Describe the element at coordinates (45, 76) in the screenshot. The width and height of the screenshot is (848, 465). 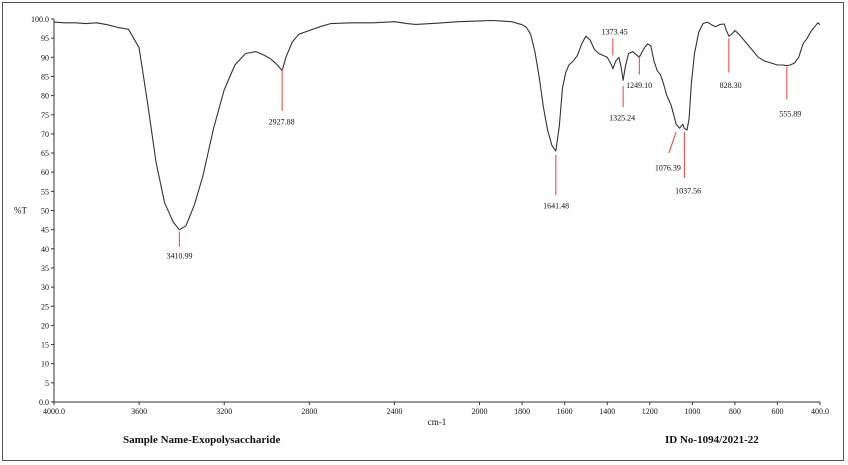
I see `y-tick-label: 85` at that location.